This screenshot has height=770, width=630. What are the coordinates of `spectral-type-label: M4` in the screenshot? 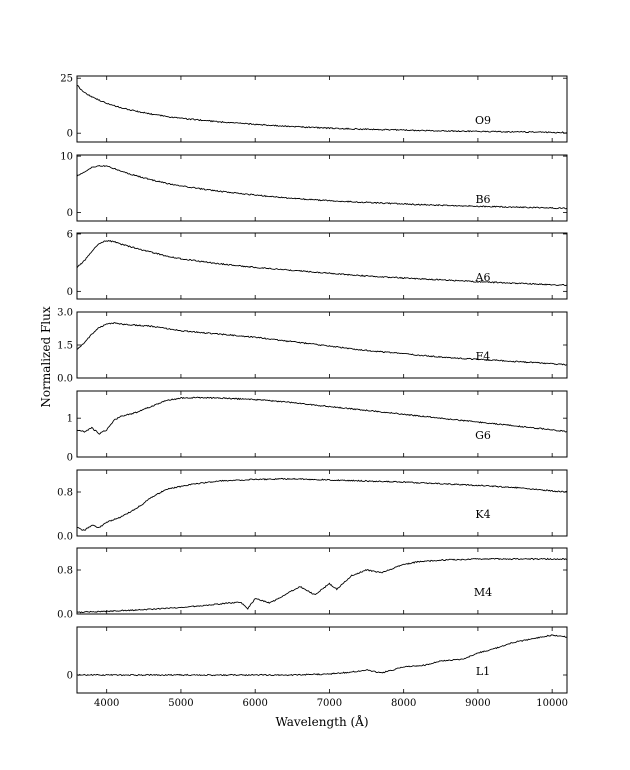 It's located at (483, 592).